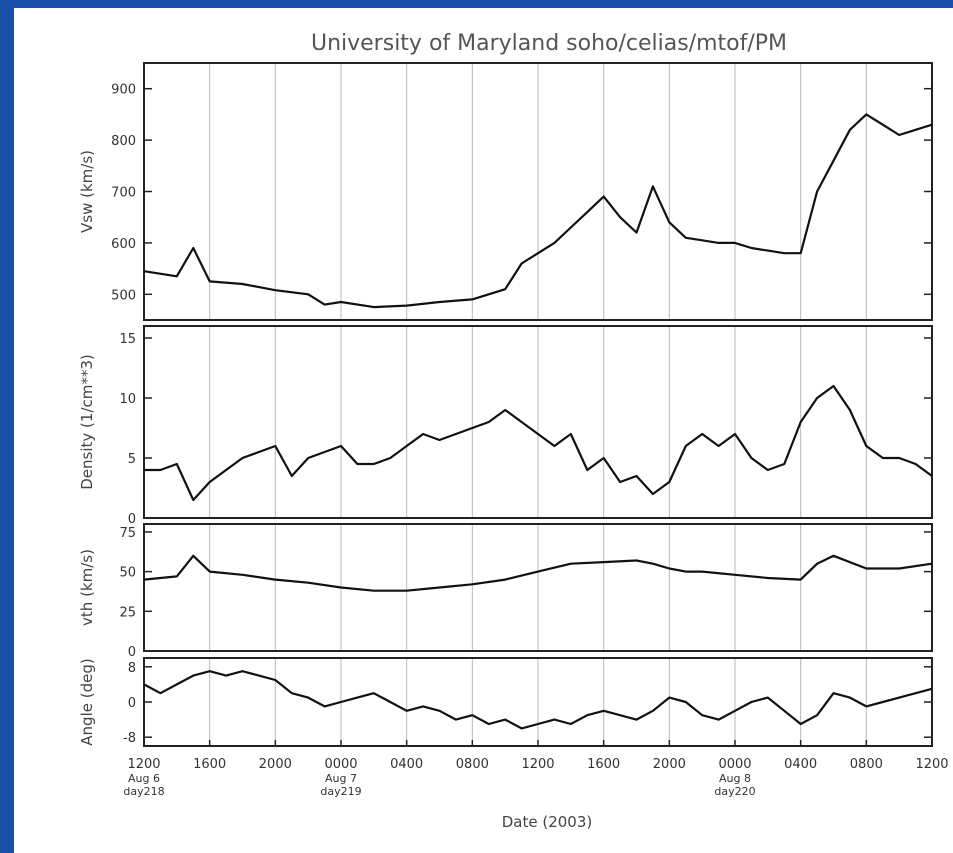 Image resolution: width=953 pixels, height=853 pixels. Describe the element at coordinates (123, 141) in the screenshot. I see `ytick-label-vsw-3: 800` at that location.